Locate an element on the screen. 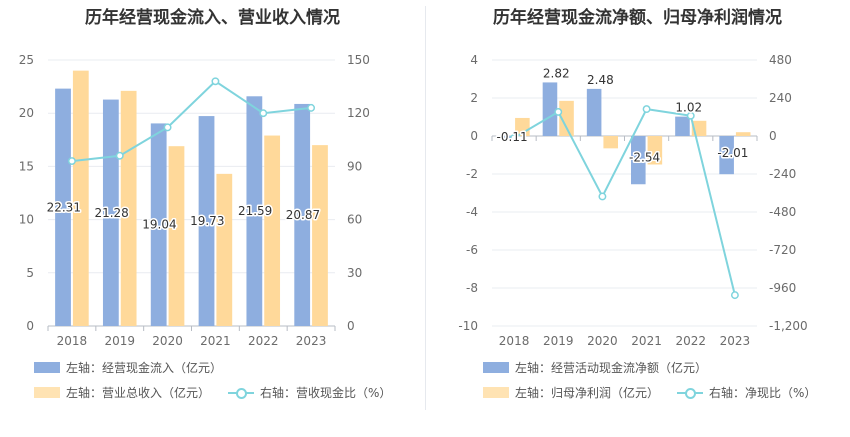 Image resolution: width=850 pixels, height=437 pixels. left-x-tick-label: 2018 is located at coordinates (72, 341).